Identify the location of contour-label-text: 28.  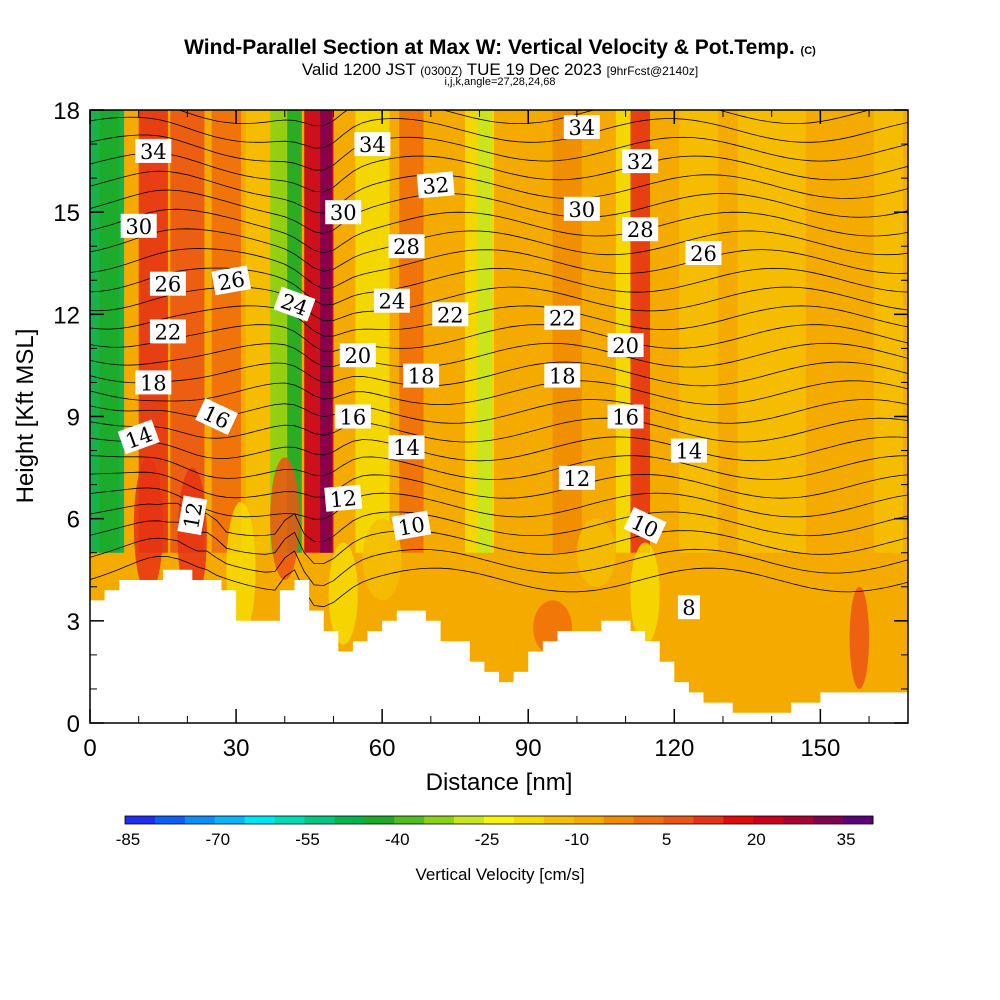
(406, 247).